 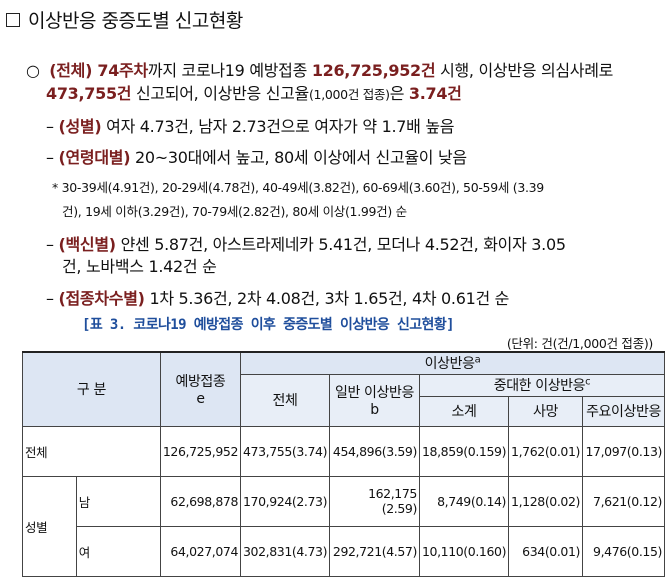 I want to click on cell-general: 454,896(3.59), so click(x=374, y=451).